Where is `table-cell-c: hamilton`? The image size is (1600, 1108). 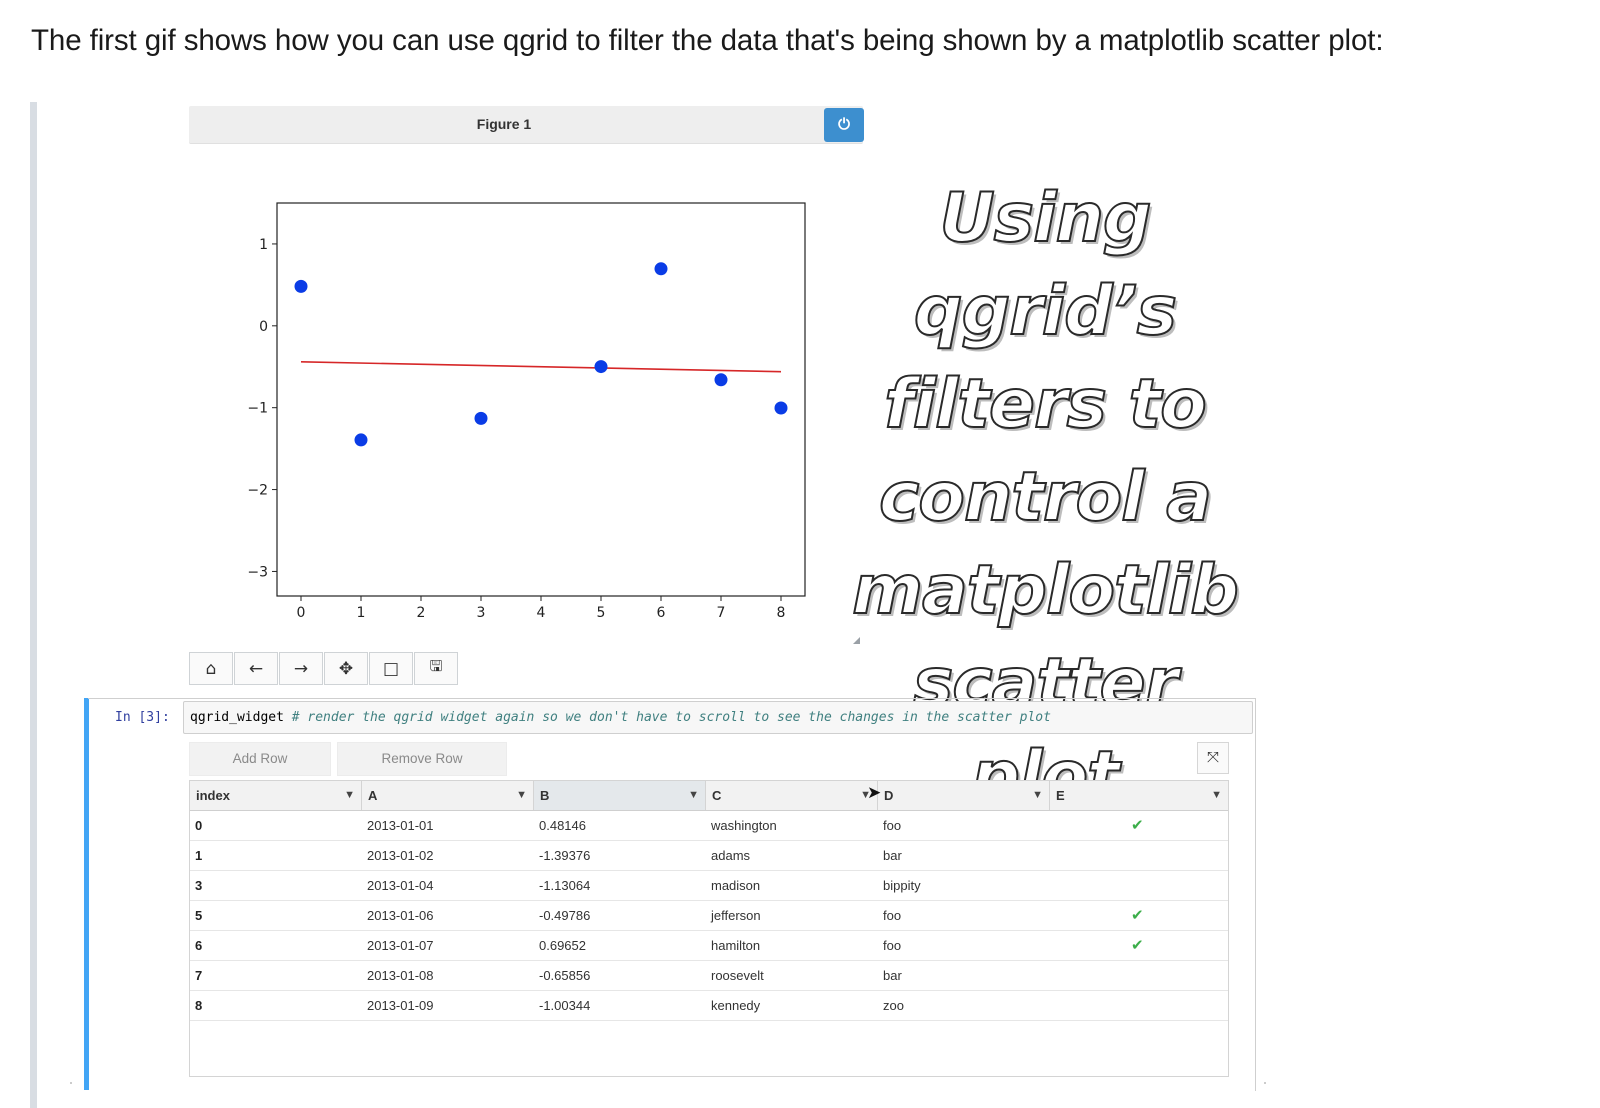
table-cell-c: hamilton is located at coordinates (736, 945).